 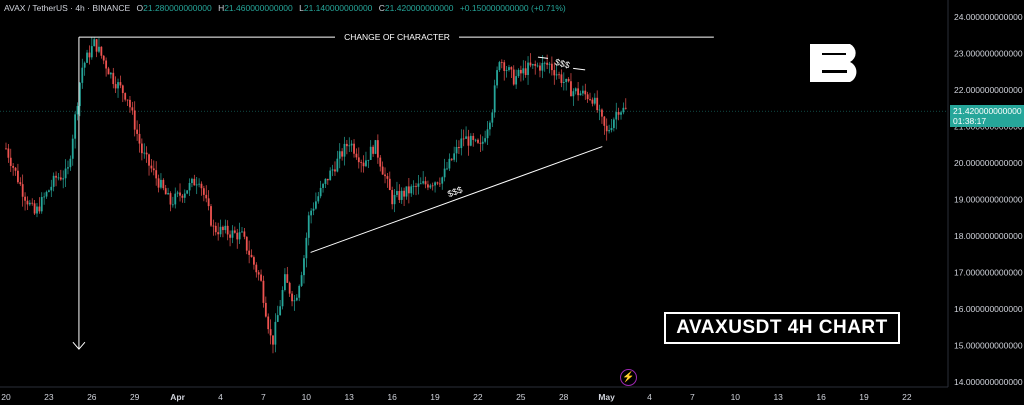 What do you see at coordinates (628, 377) in the screenshot?
I see `lightning-bolt-icon: ⚡` at bounding box center [628, 377].